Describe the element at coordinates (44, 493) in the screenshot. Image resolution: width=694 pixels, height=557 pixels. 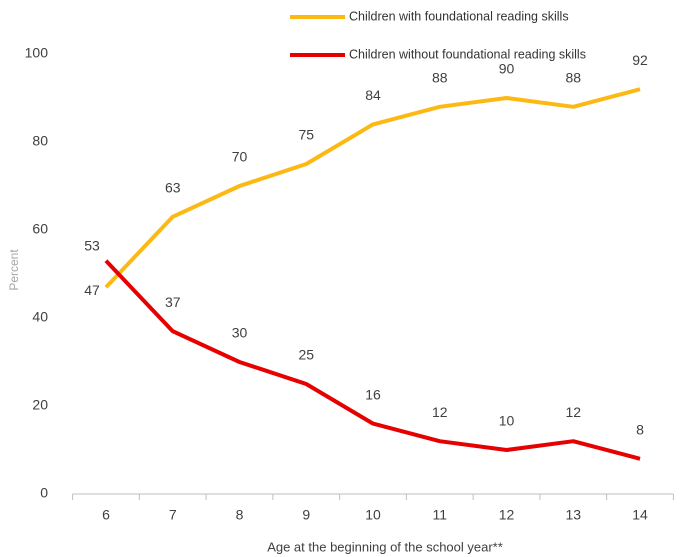
I see `y-tick-label: 0` at that location.